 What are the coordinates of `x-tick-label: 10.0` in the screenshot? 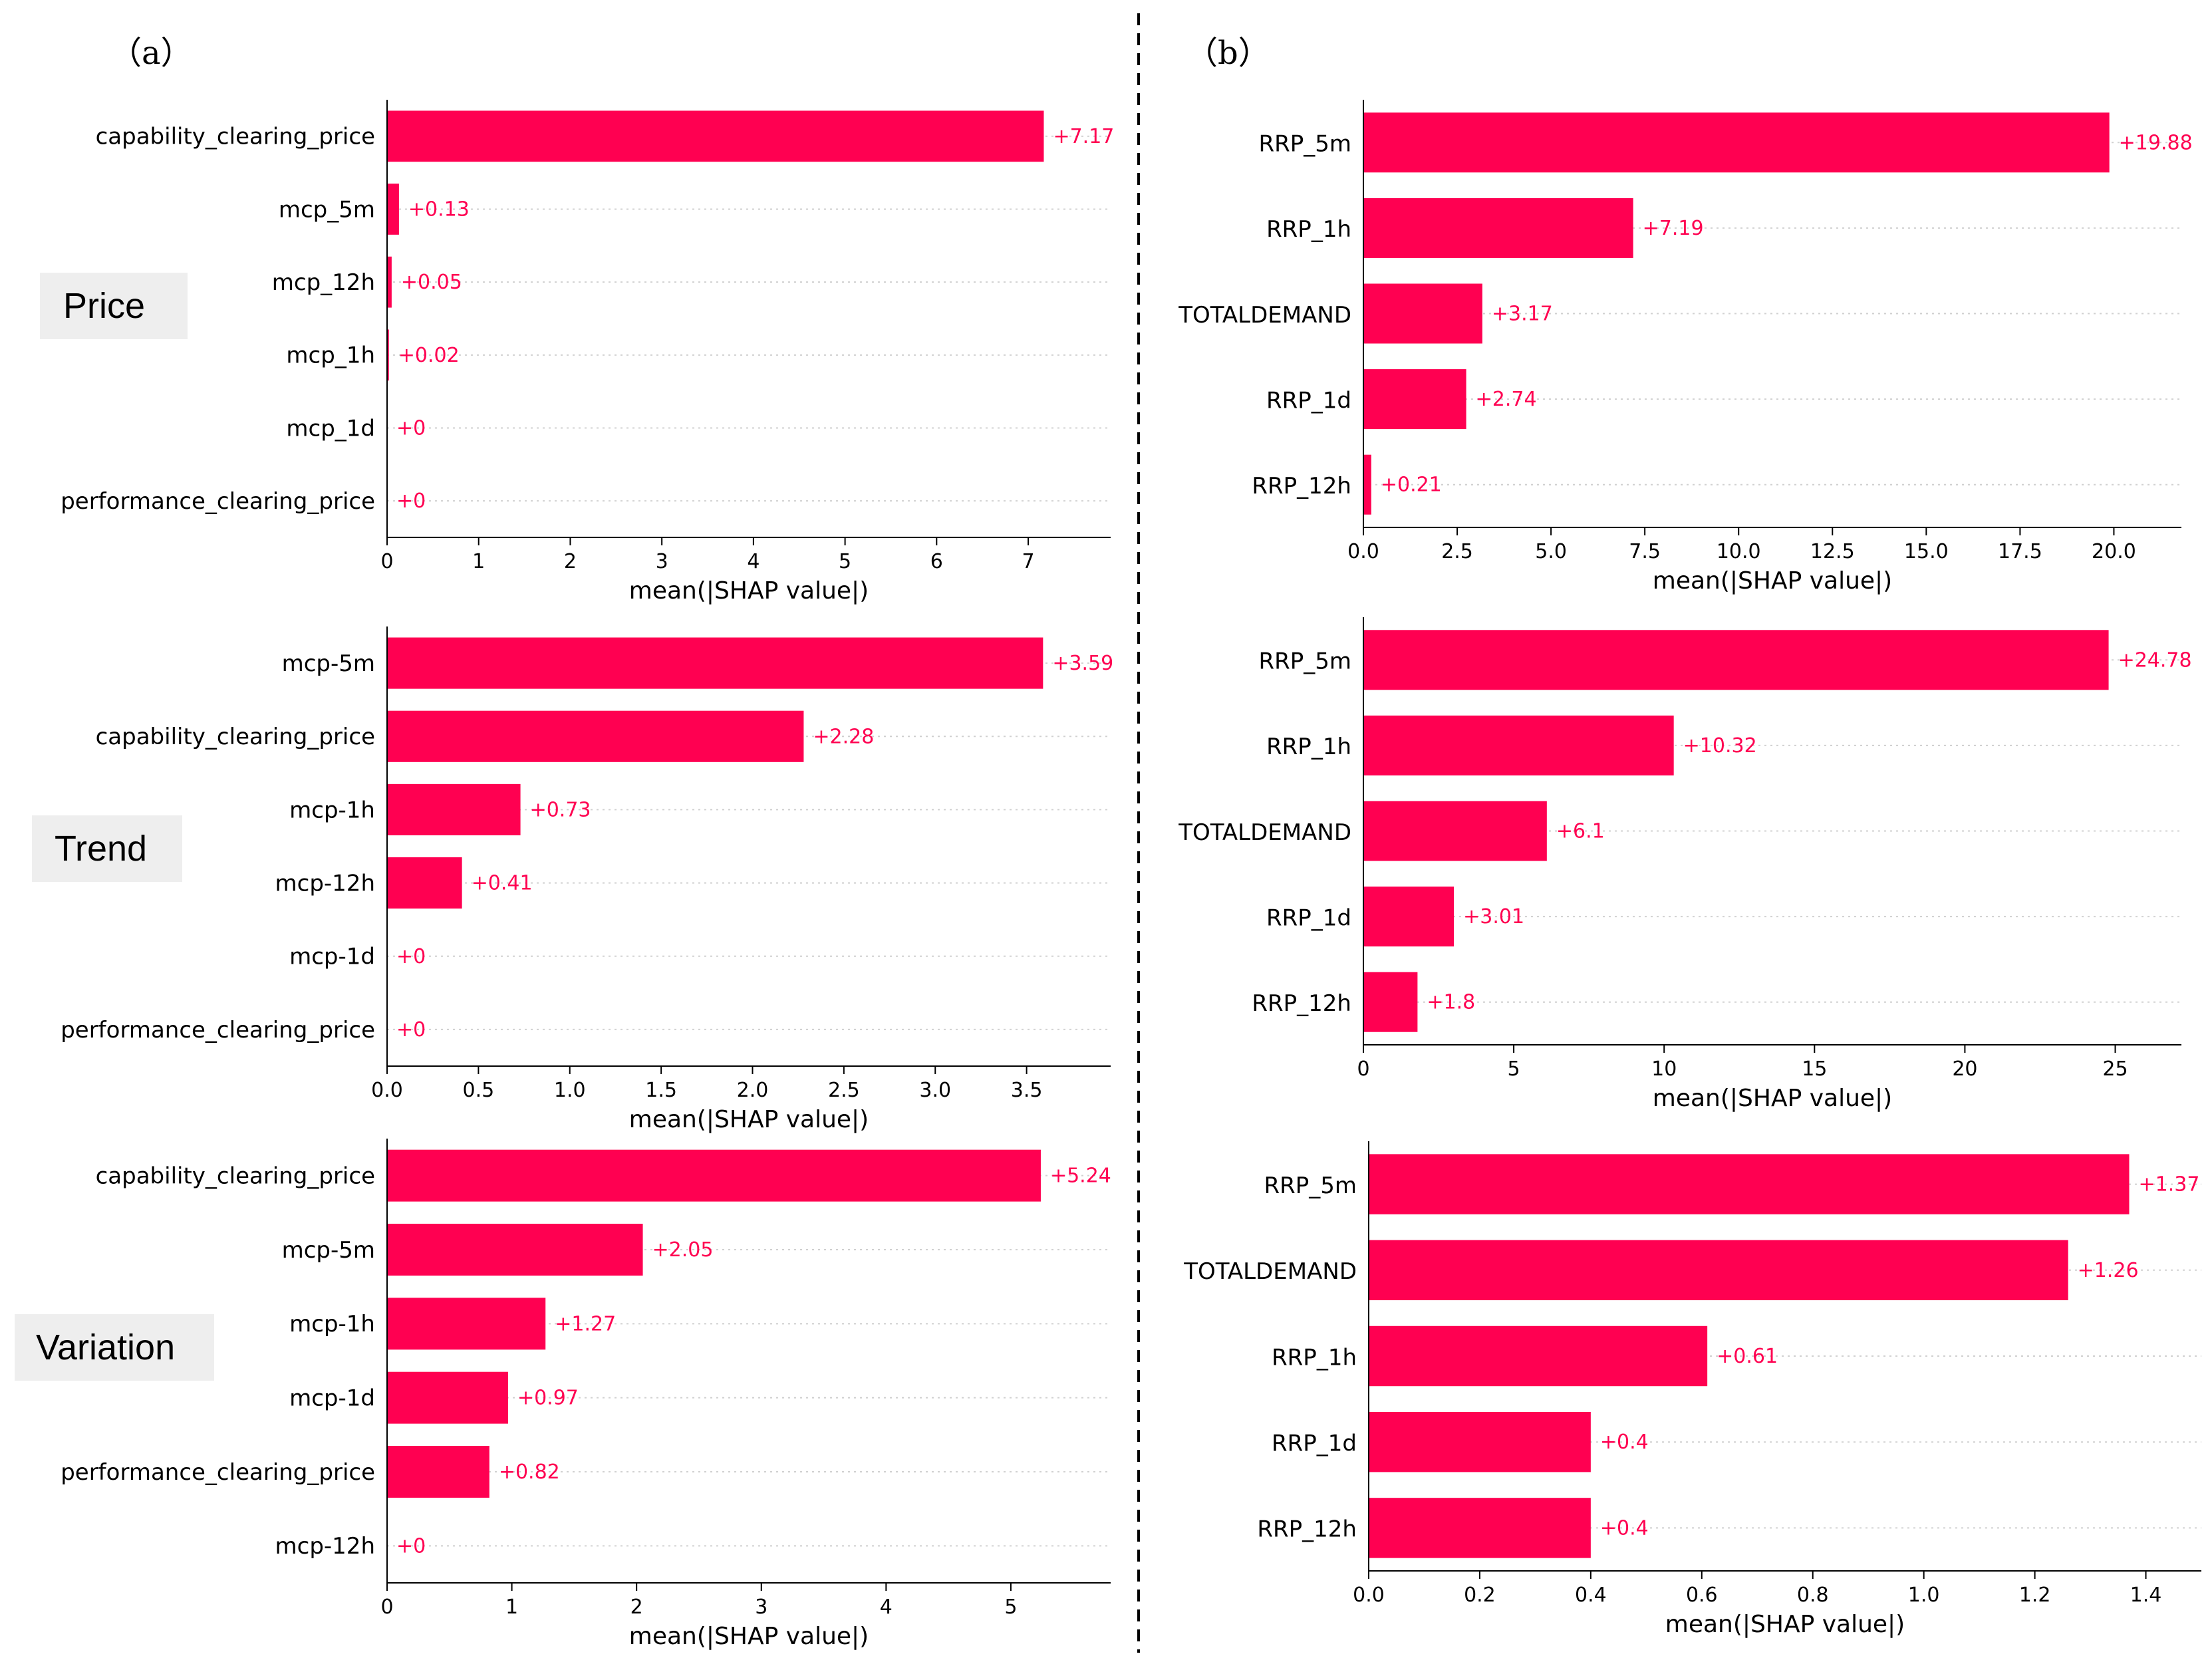 It's located at (1739, 552).